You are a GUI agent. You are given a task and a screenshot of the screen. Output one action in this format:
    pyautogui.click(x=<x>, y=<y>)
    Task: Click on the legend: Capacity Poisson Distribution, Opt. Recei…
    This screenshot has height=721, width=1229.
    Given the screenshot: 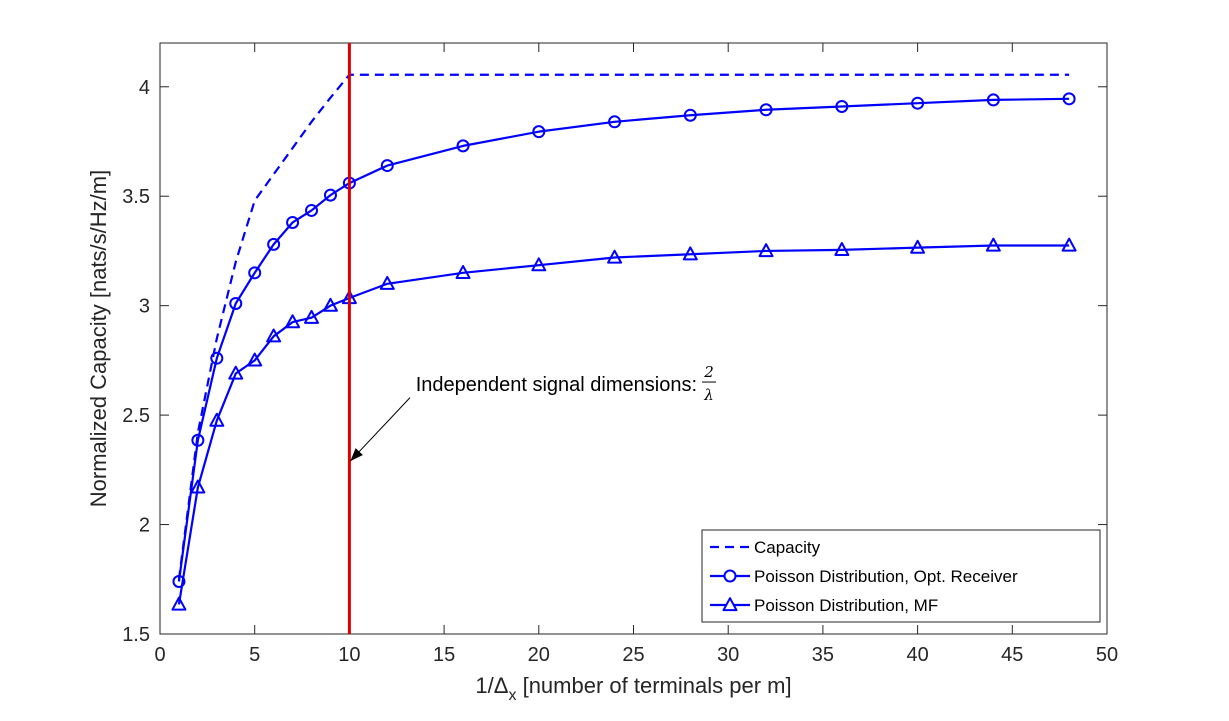 What is the action you would take?
    pyautogui.click(x=901, y=576)
    